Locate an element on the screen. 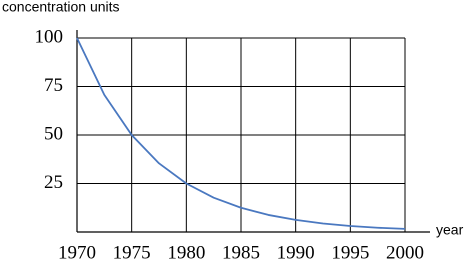 The width and height of the screenshot is (471, 267). x-tick-label: 2000 is located at coordinates (405, 252).